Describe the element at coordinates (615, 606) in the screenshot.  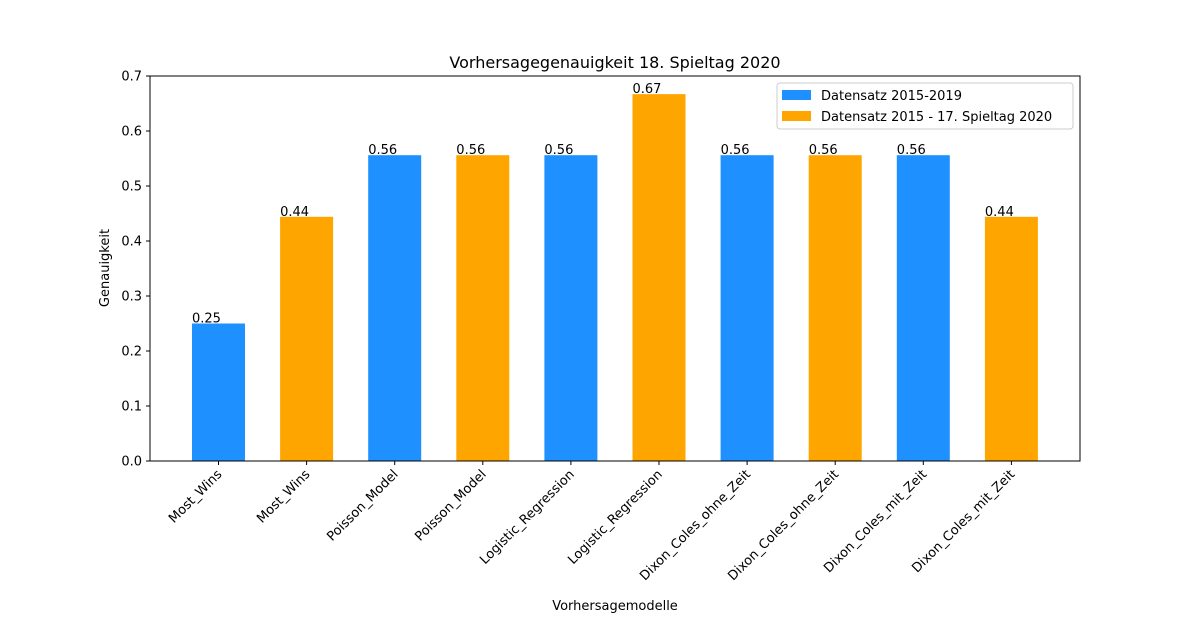
I see `x-axis-label: Vorhersagemodelle` at that location.